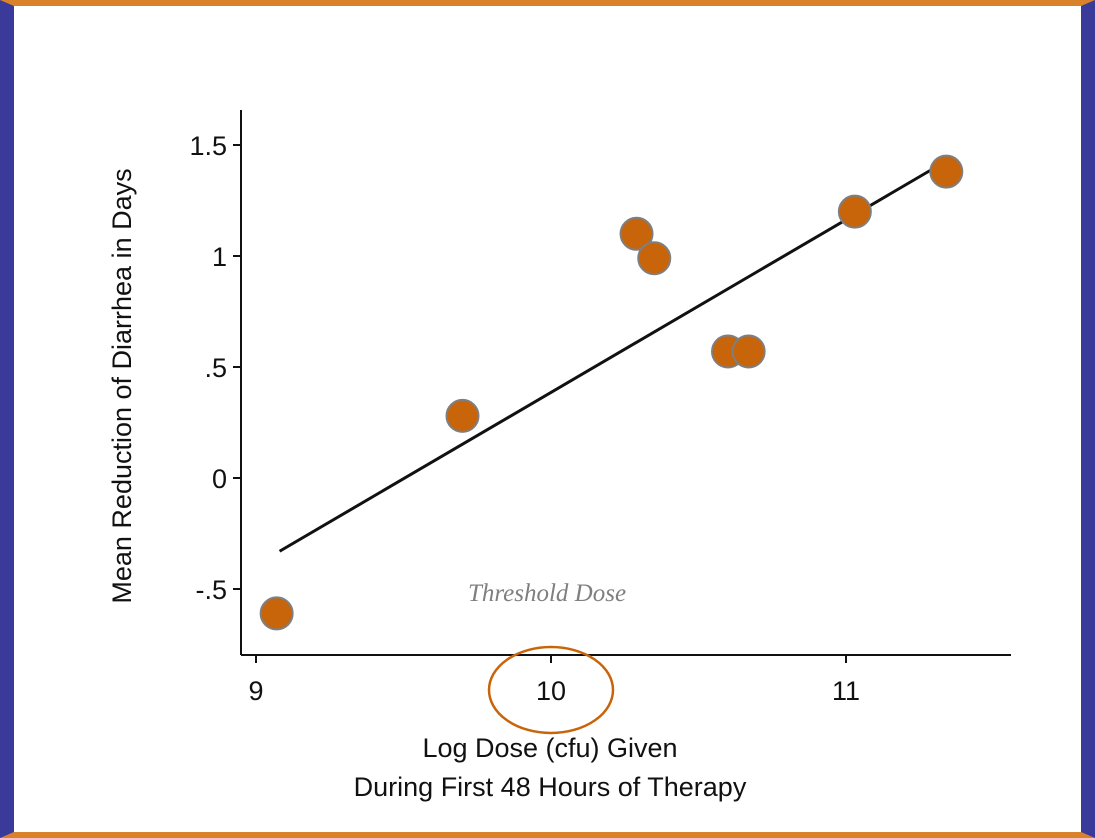  I want to click on threshold-highlight-circle, so click(551, 690).